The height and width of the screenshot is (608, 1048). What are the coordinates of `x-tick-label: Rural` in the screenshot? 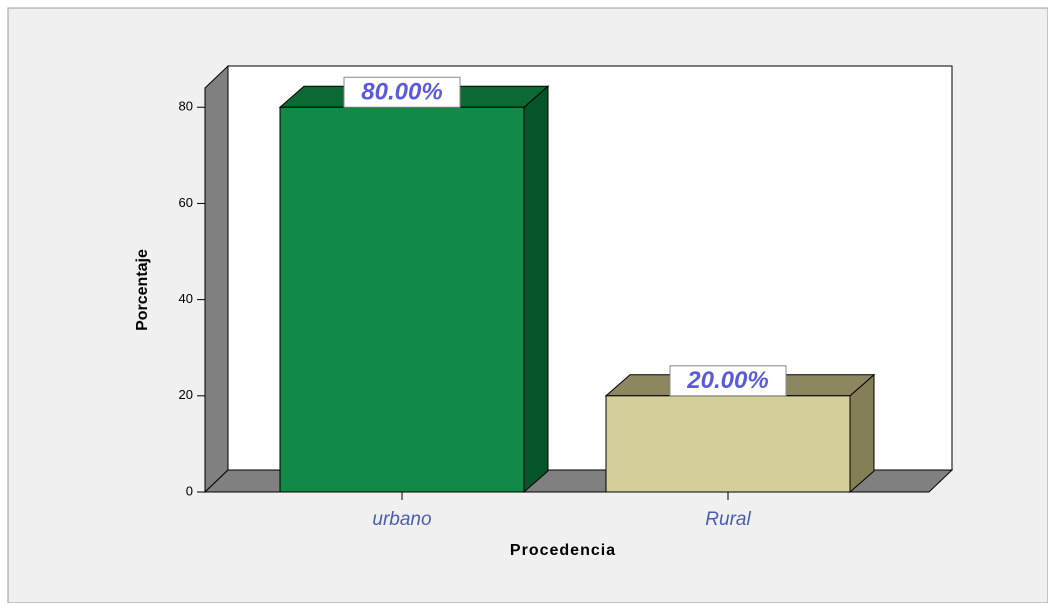 It's located at (728, 519).